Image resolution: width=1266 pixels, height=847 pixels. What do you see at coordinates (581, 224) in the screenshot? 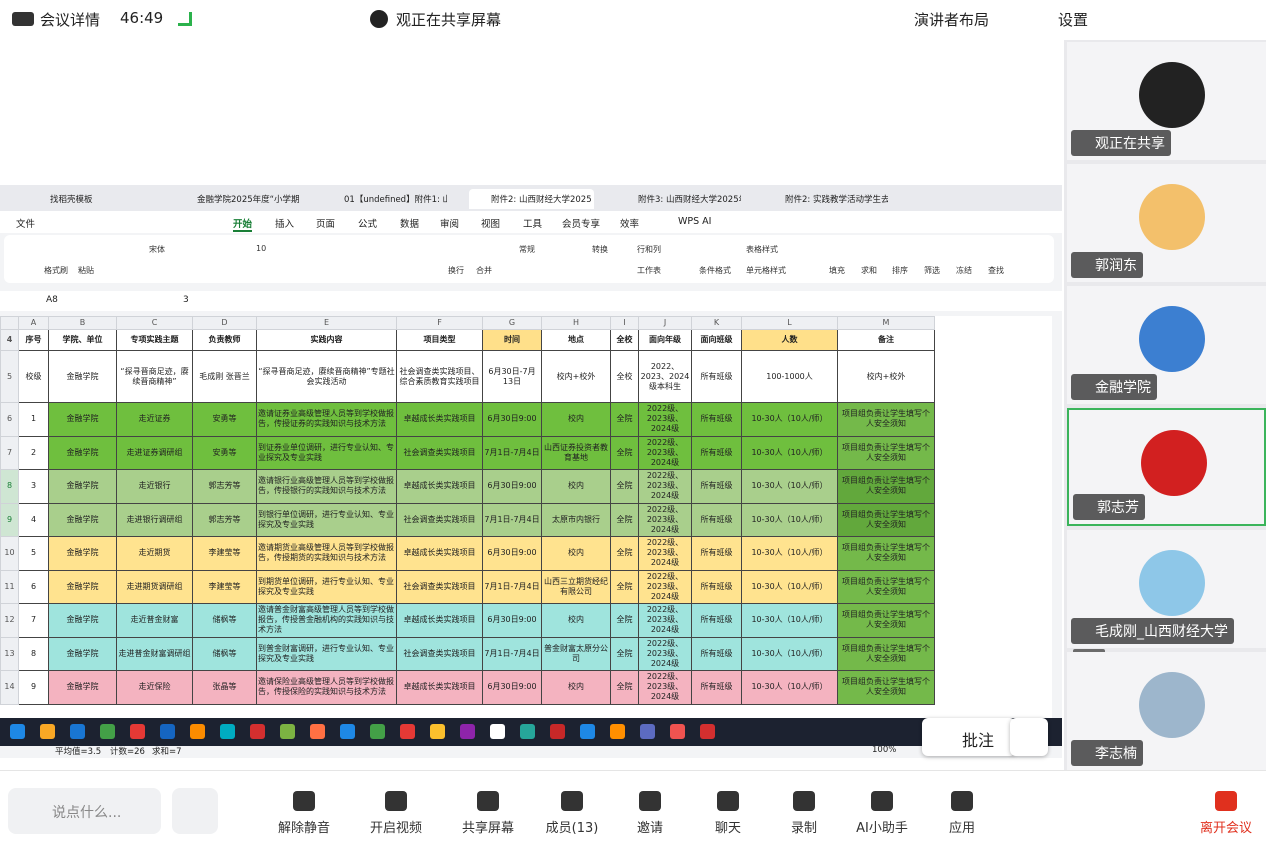
I see `menu-item: 会员专享` at bounding box center [581, 224].